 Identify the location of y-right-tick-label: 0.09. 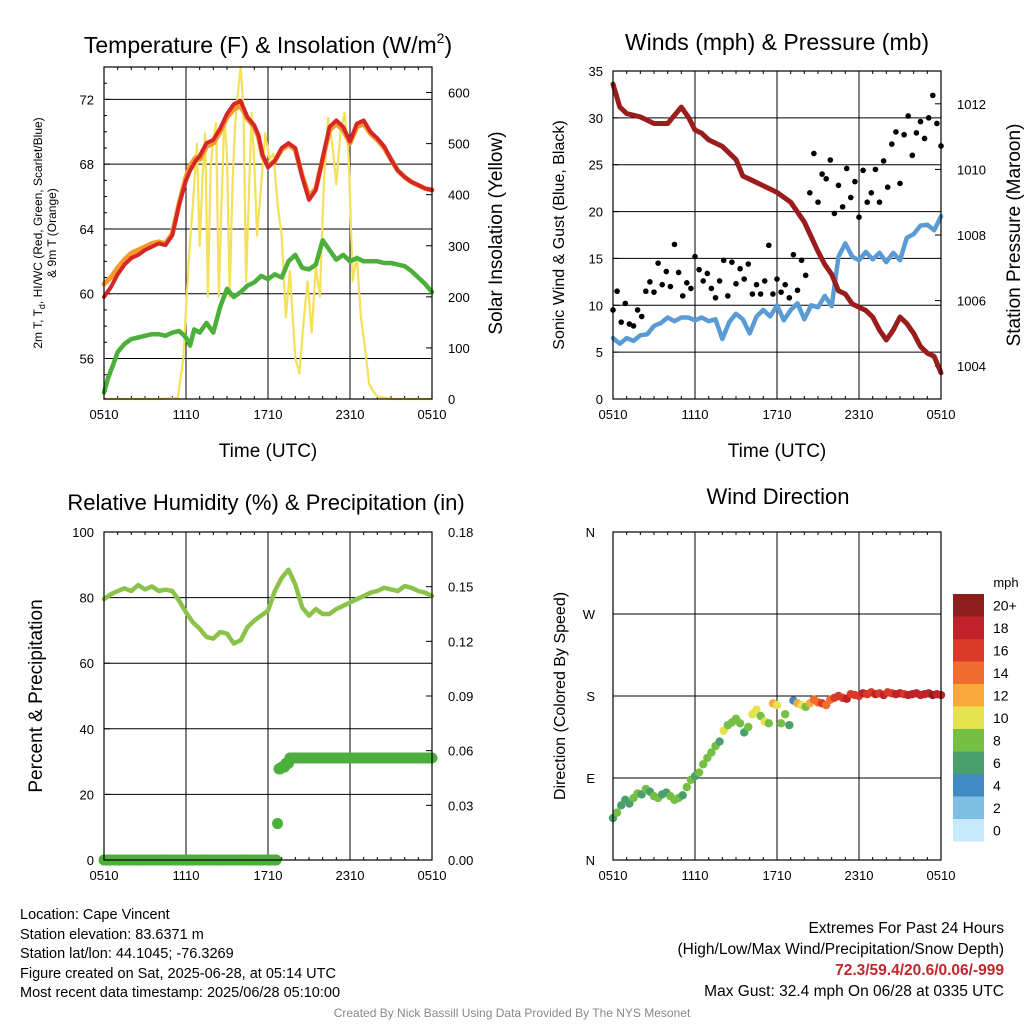
(460, 696).